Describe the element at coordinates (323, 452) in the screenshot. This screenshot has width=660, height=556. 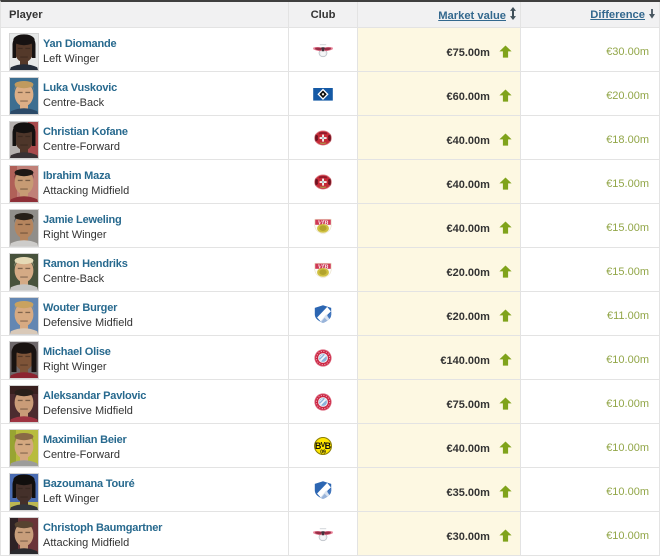
I see `svg-text: 09` at that location.